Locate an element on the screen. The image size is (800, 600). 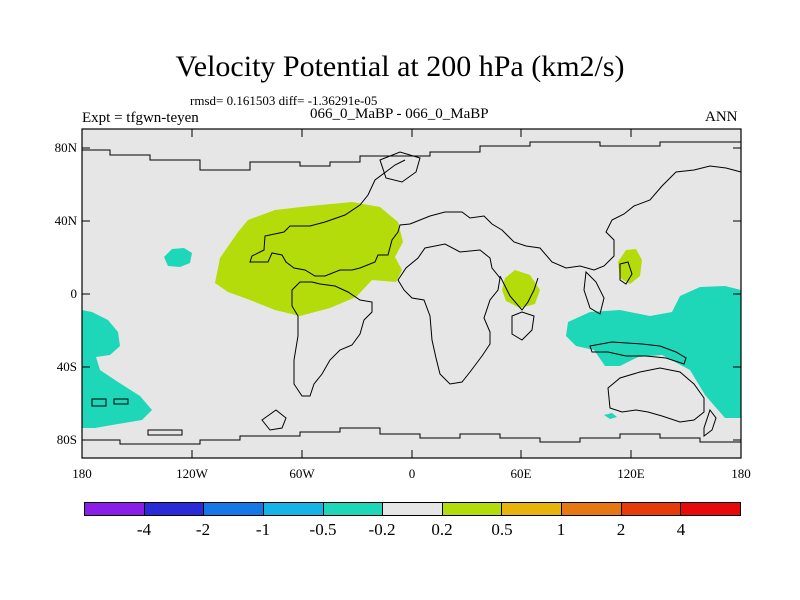
colorbar-label: -2 is located at coordinates (203, 529).